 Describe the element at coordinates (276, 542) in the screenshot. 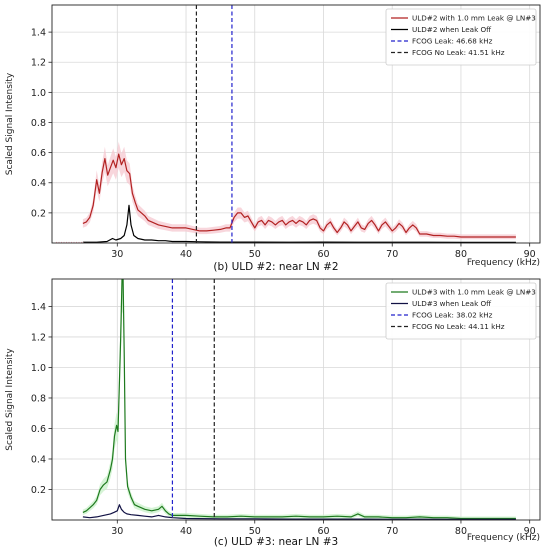

I see `panel-caption: (c) ULD #3: near LN #3` at that location.